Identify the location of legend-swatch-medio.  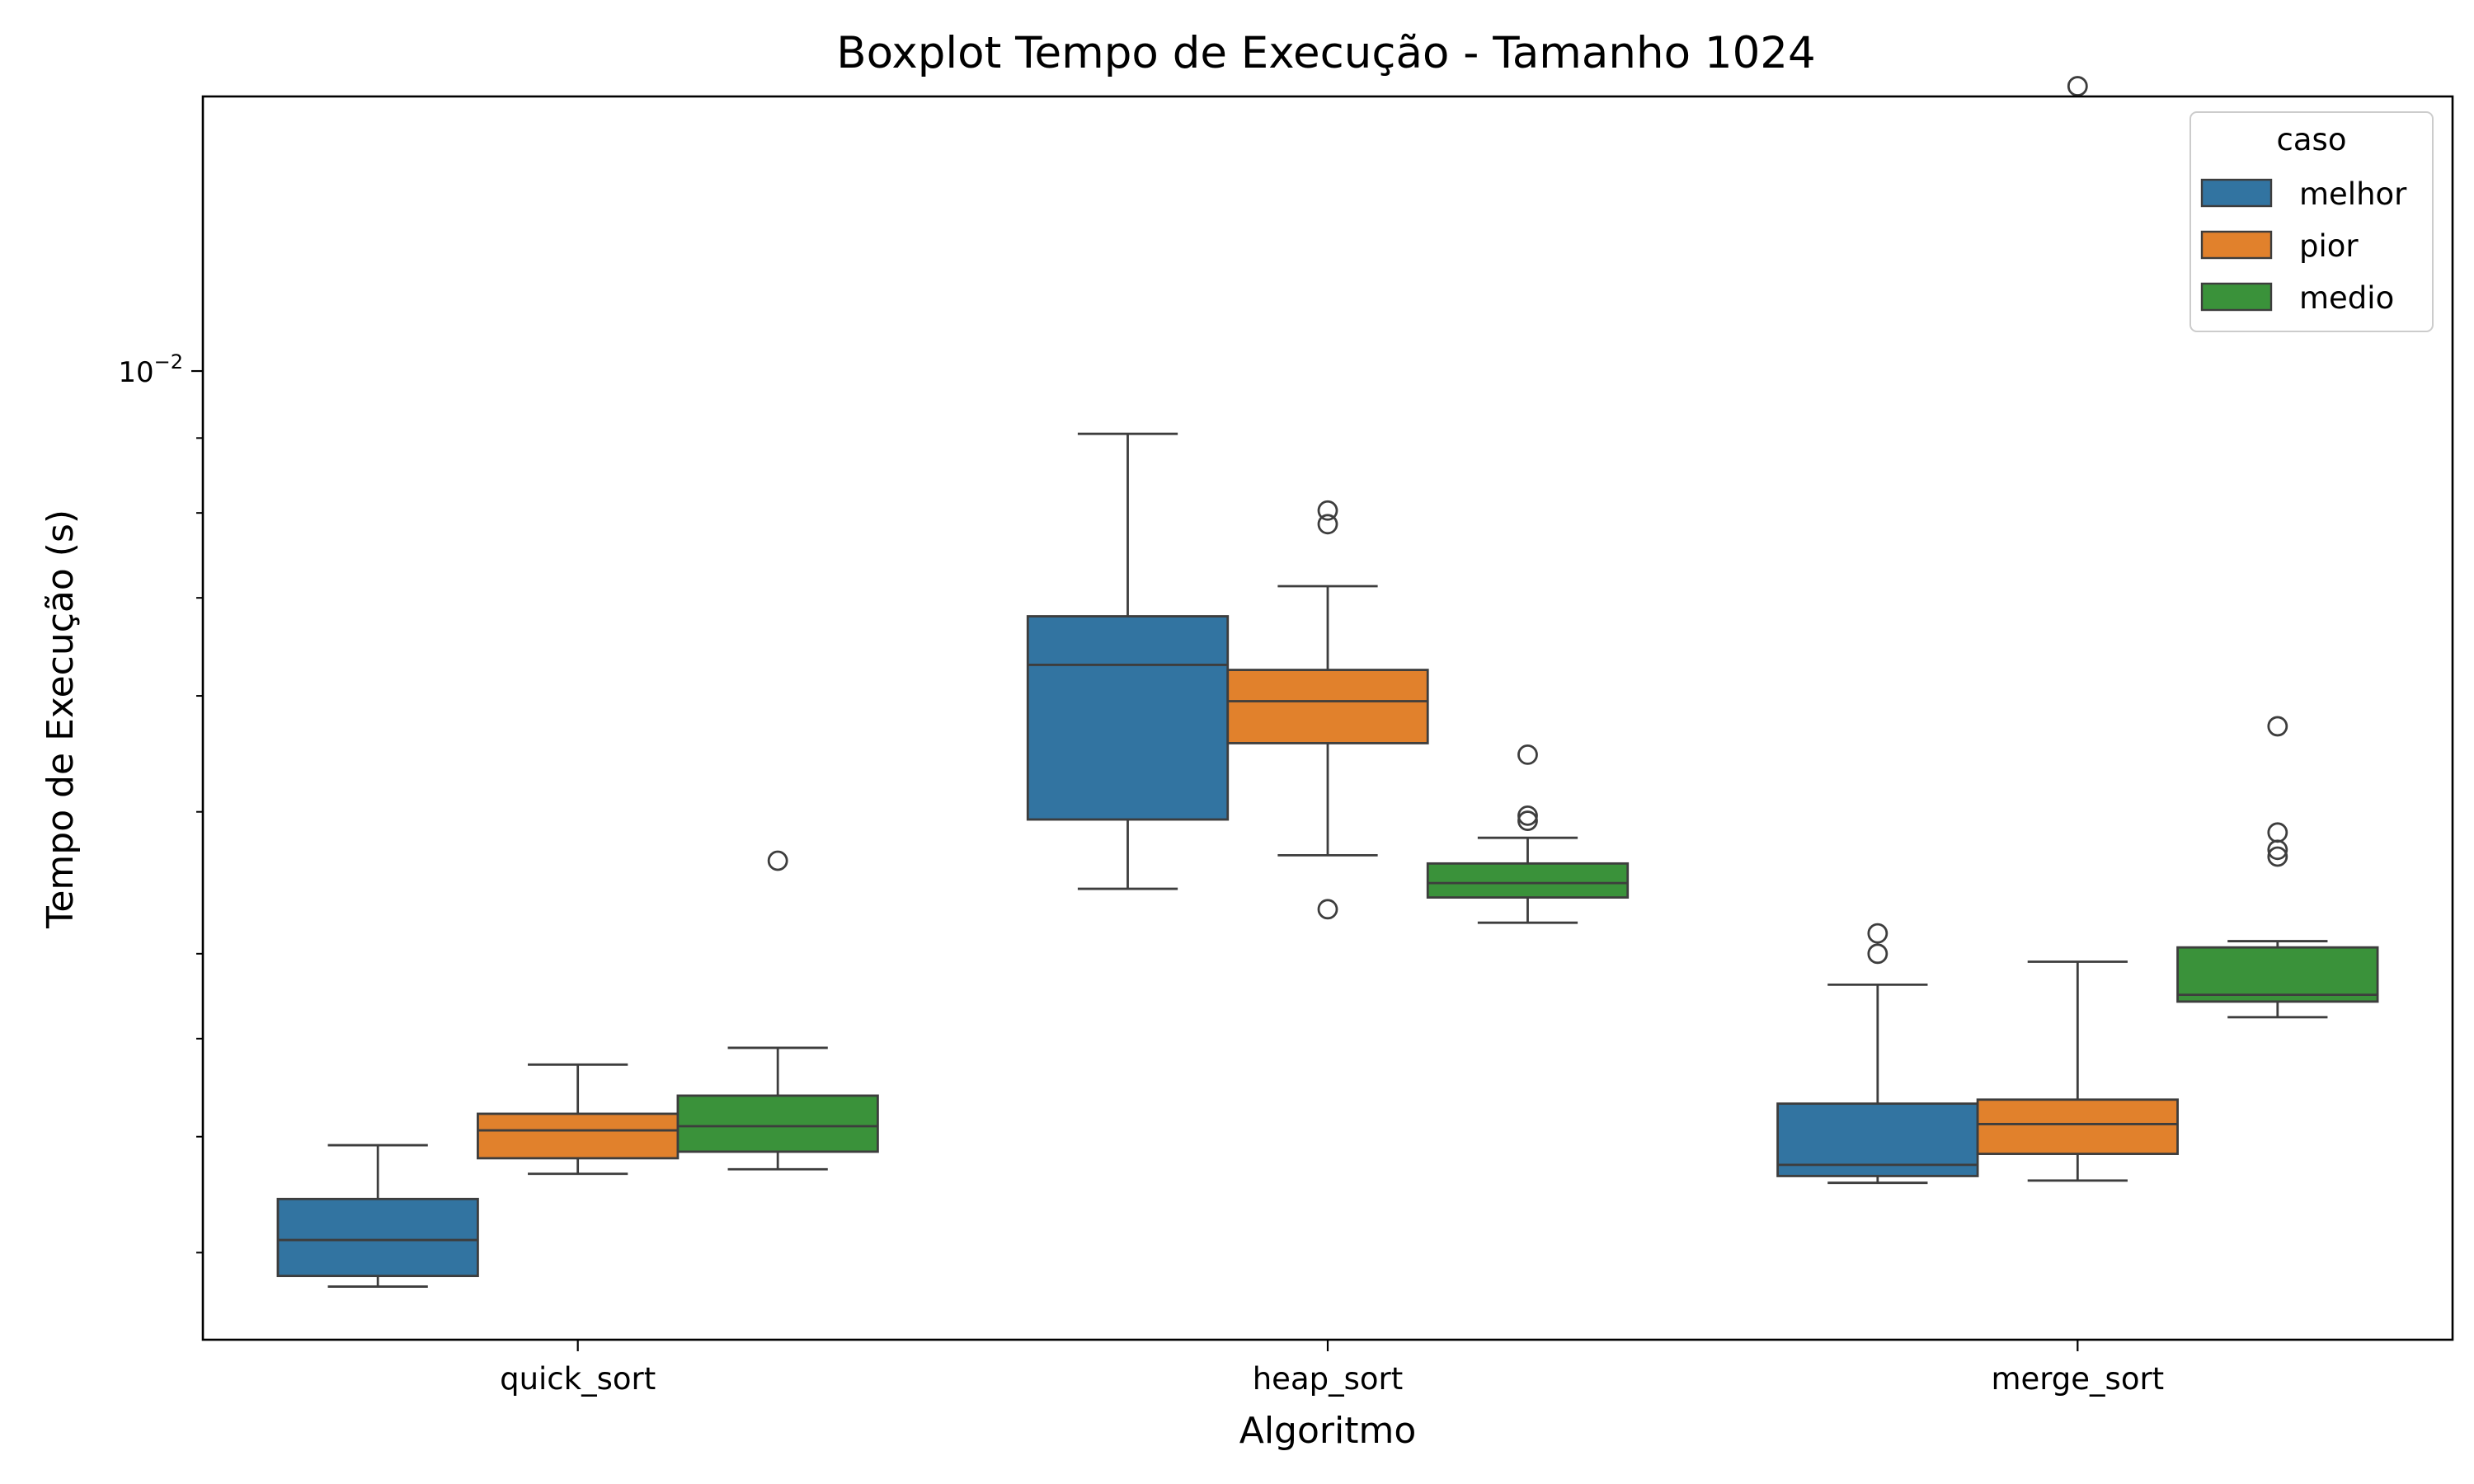
(2236, 297).